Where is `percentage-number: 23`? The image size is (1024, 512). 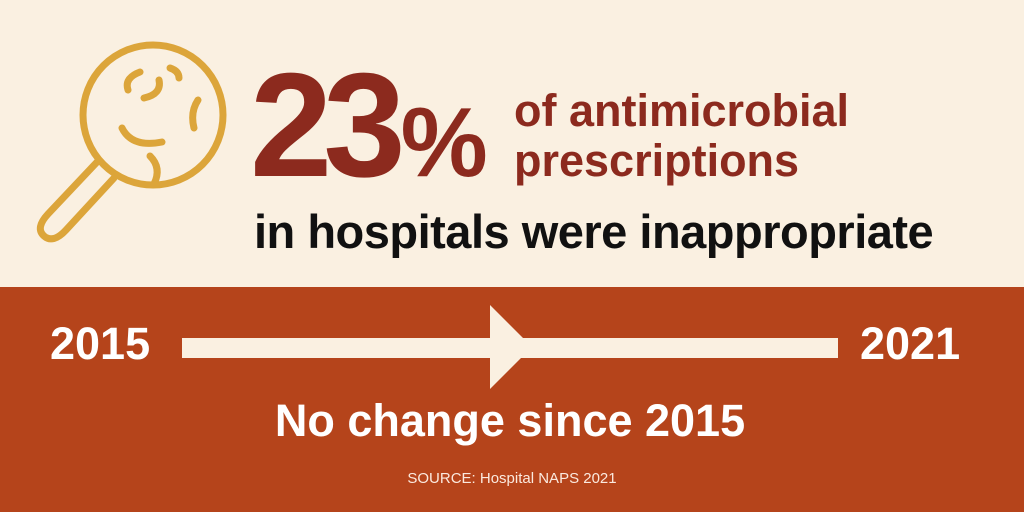
percentage-number: 23 is located at coordinates (328, 125).